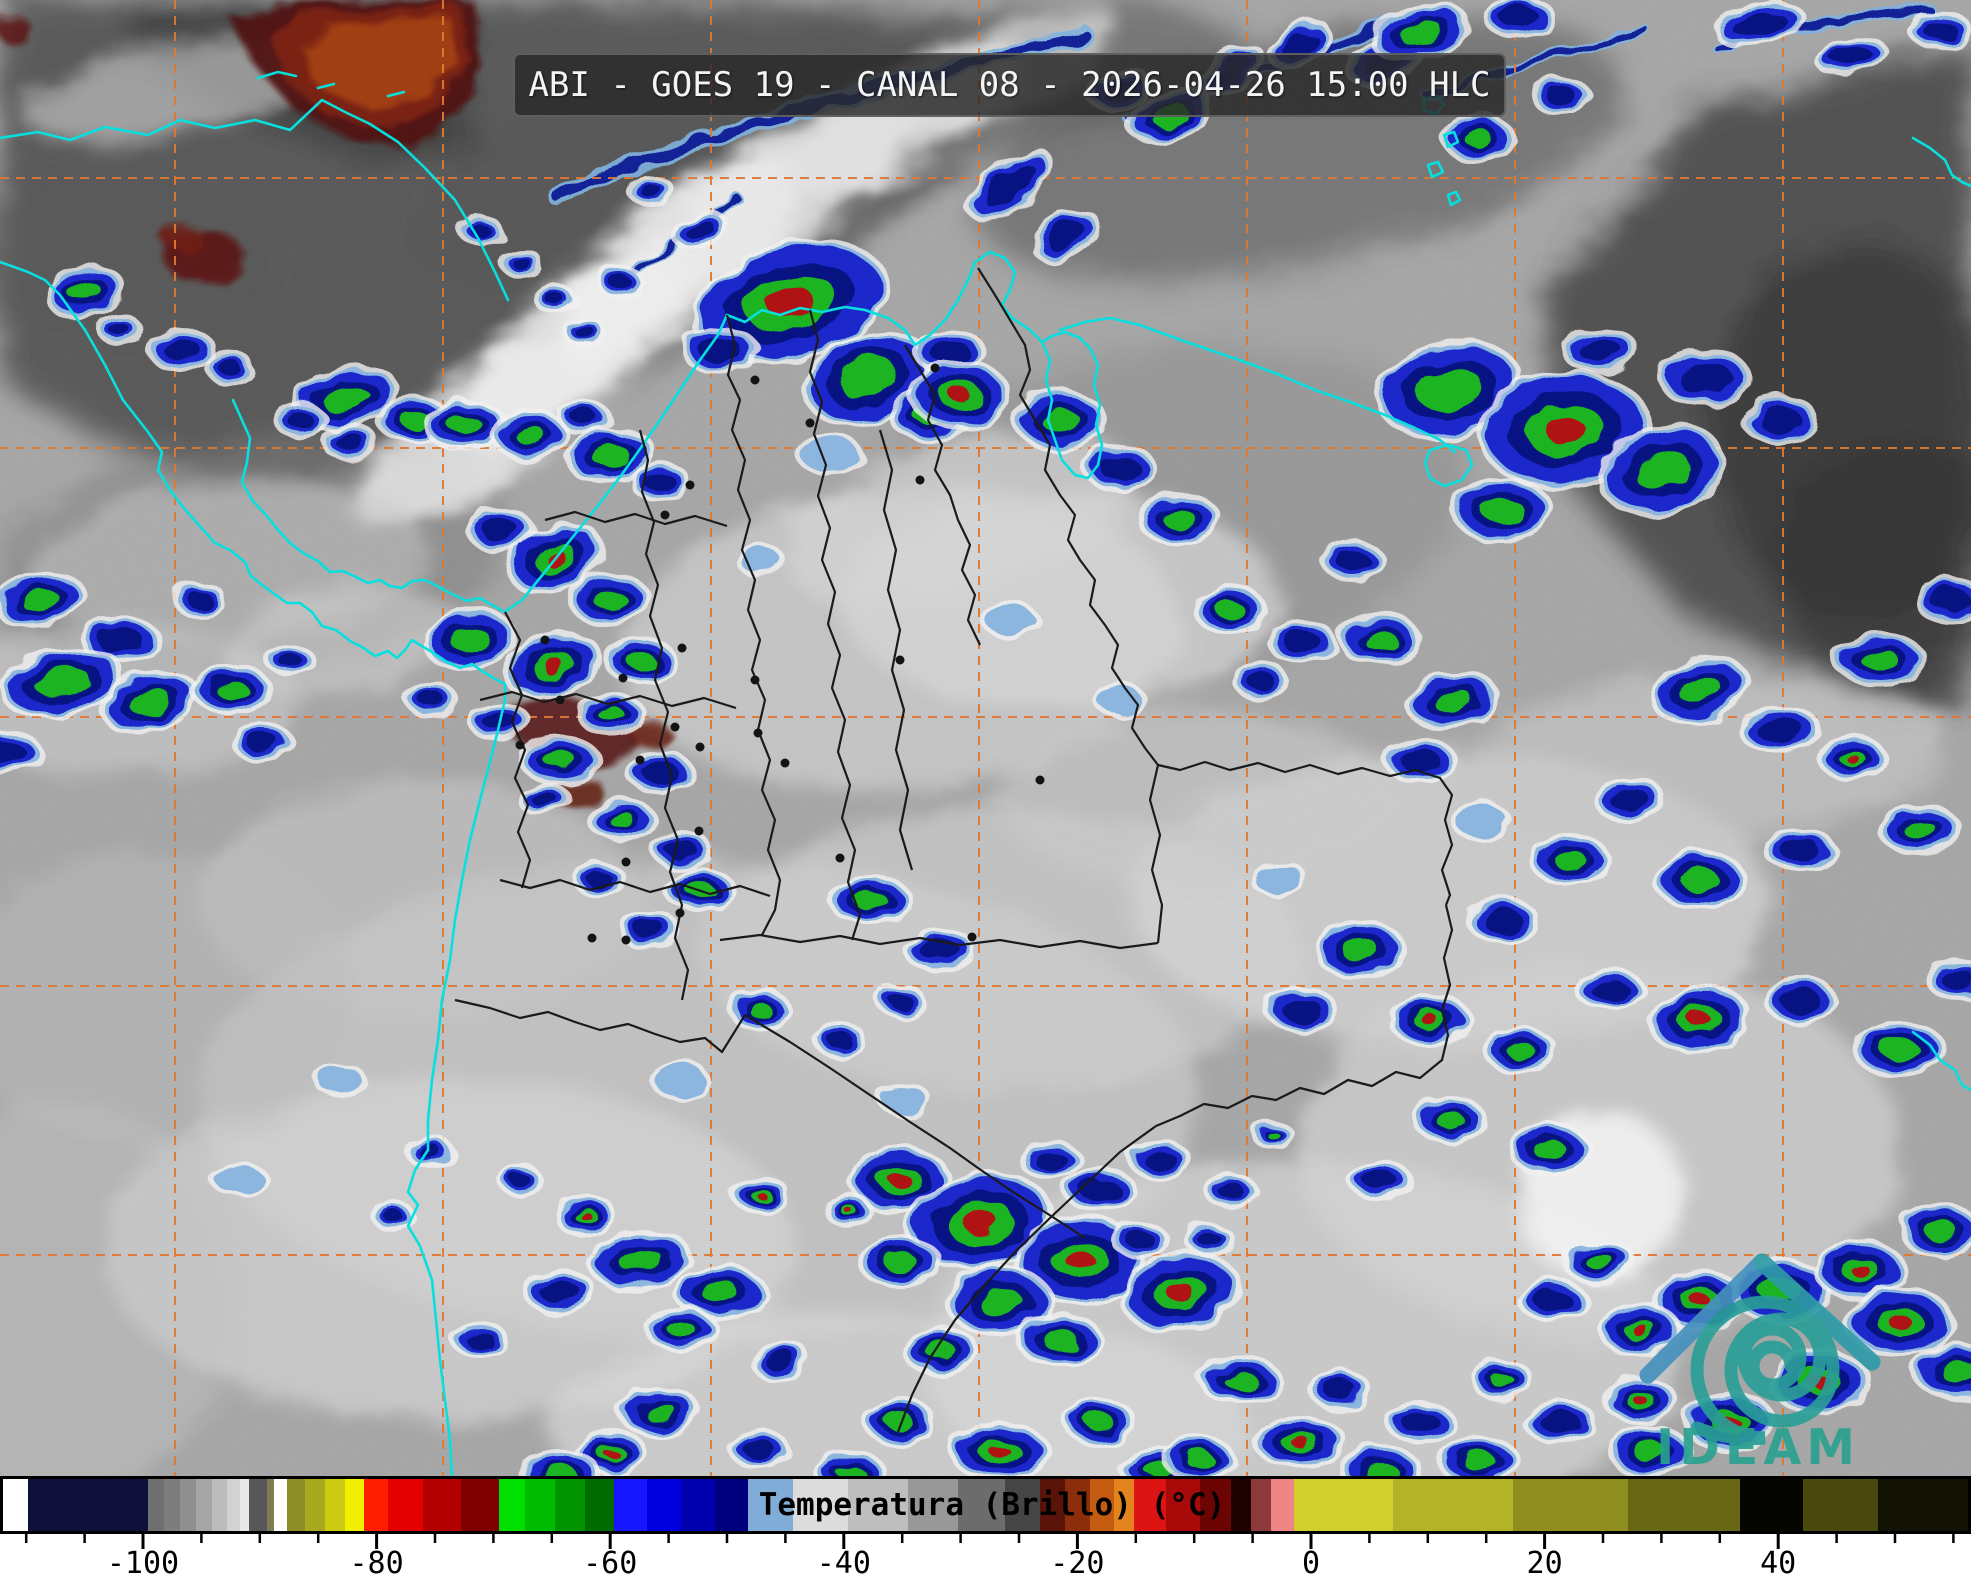  Describe the element at coordinates (377, 1561) in the screenshot. I see `colorbar-tick-label: -80` at that location.